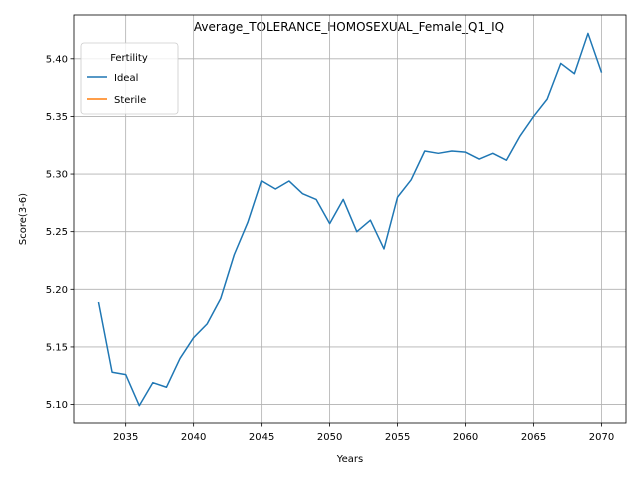 This screenshot has height=480, width=640. Describe the element at coordinates (126, 78) in the screenshot. I see `legend-label-ideal: Ideal` at that location.